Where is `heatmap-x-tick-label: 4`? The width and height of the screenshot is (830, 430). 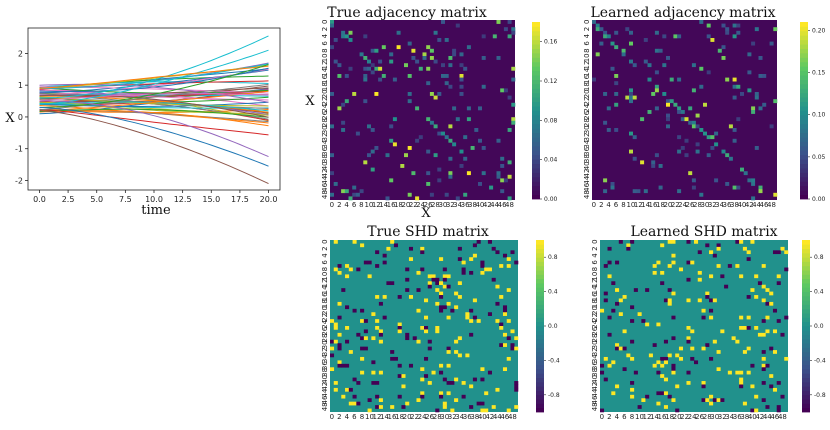
heatmap-x-tick-label: 4 is located at coordinates (346, 205).